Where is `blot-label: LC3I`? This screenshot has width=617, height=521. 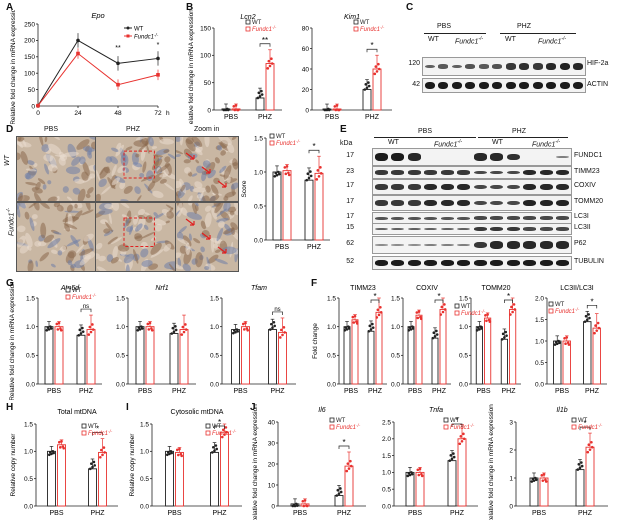 blot-label: LC3I is located at coordinates (581, 216).